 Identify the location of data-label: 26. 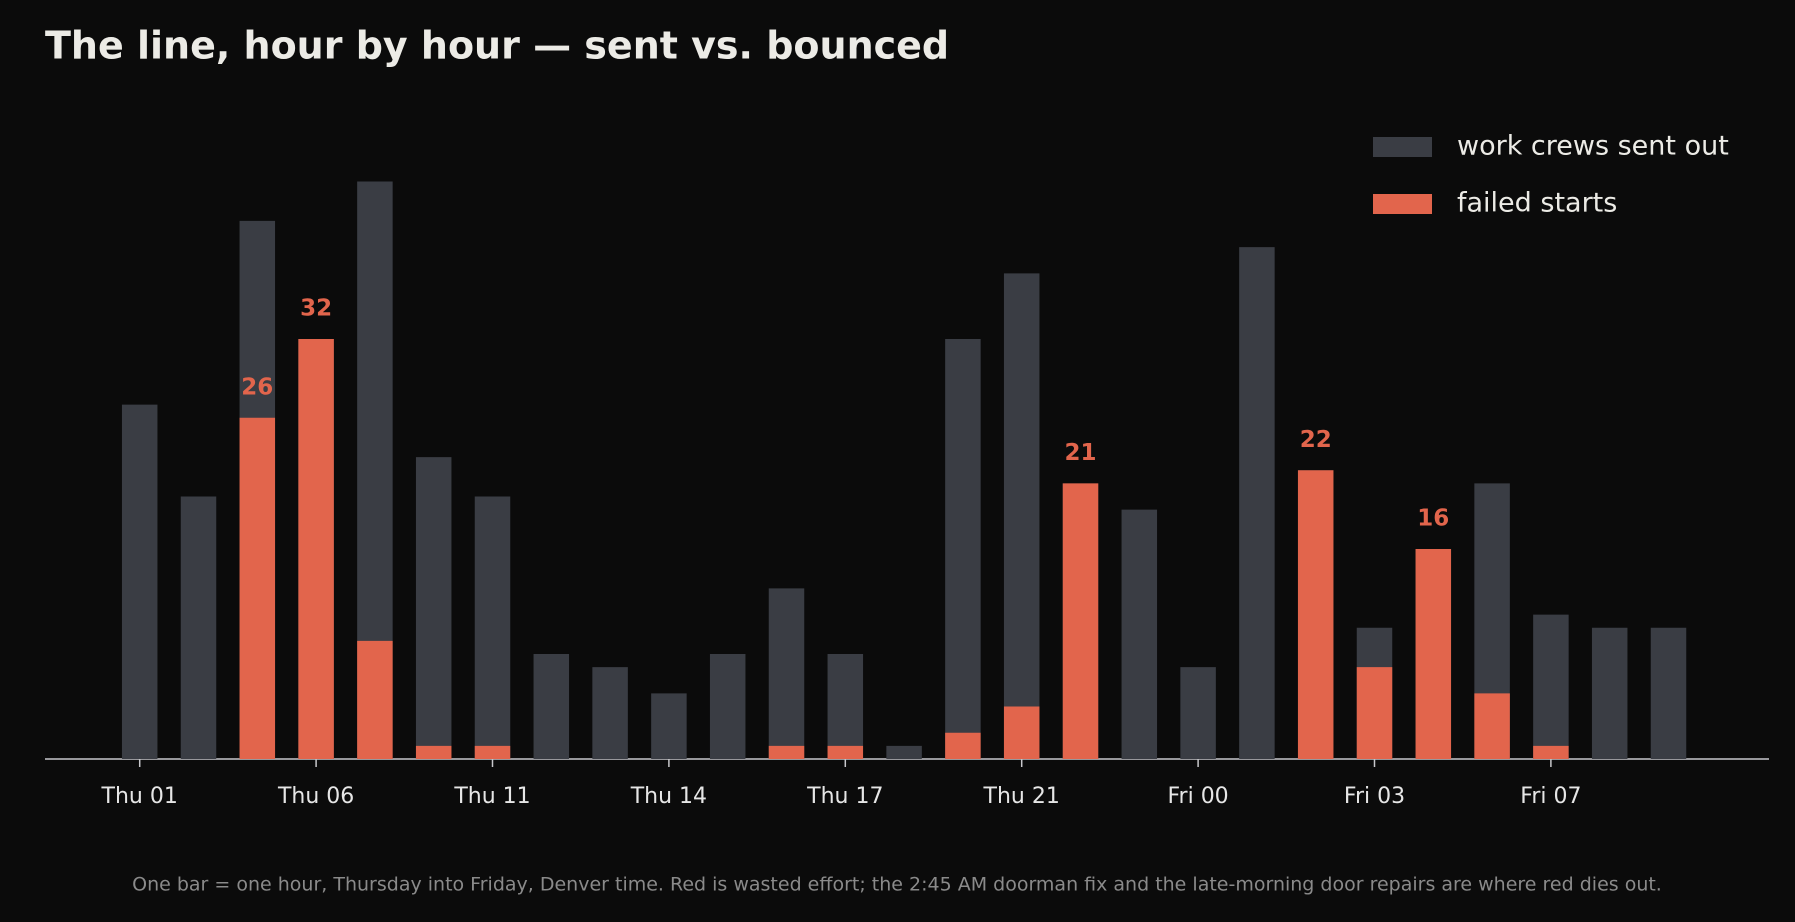
(257, 387).